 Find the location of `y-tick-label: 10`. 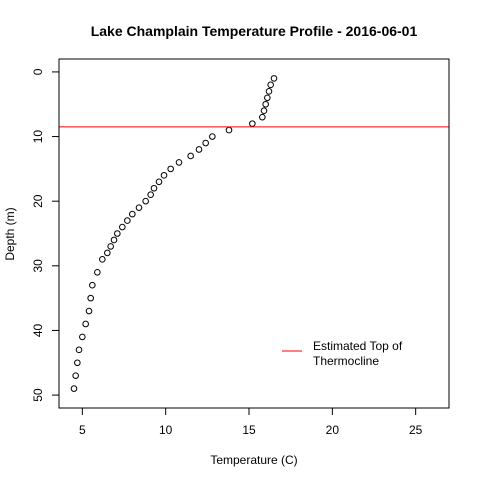

y-tick-label: 10 is located at coordinates (38, 137).